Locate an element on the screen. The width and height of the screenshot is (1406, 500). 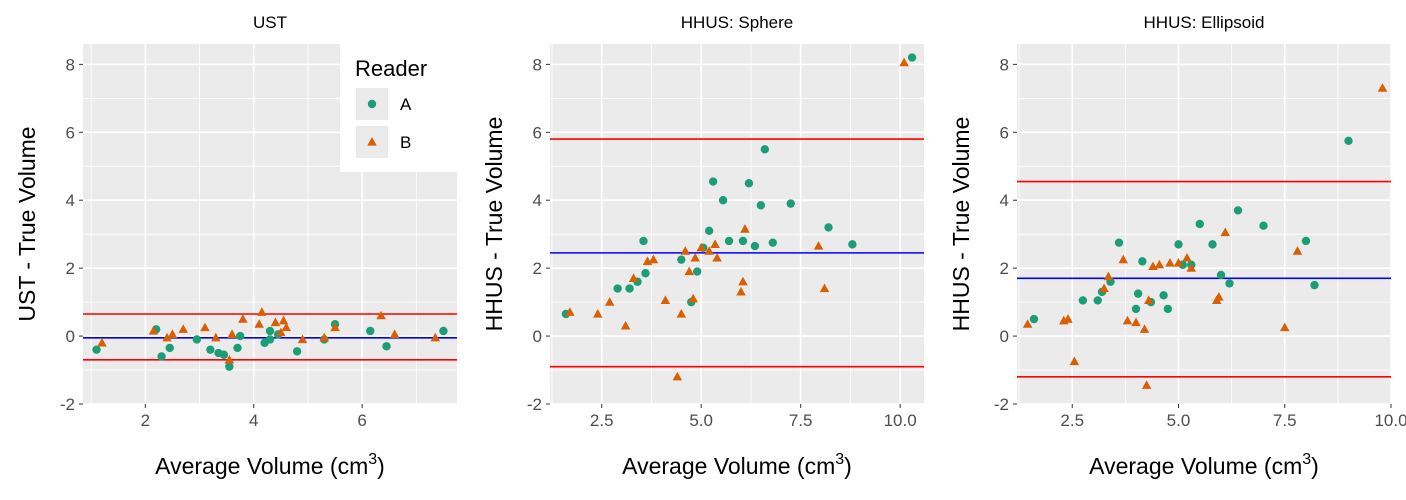
legend-key-b is located at coordinates (372, 141).